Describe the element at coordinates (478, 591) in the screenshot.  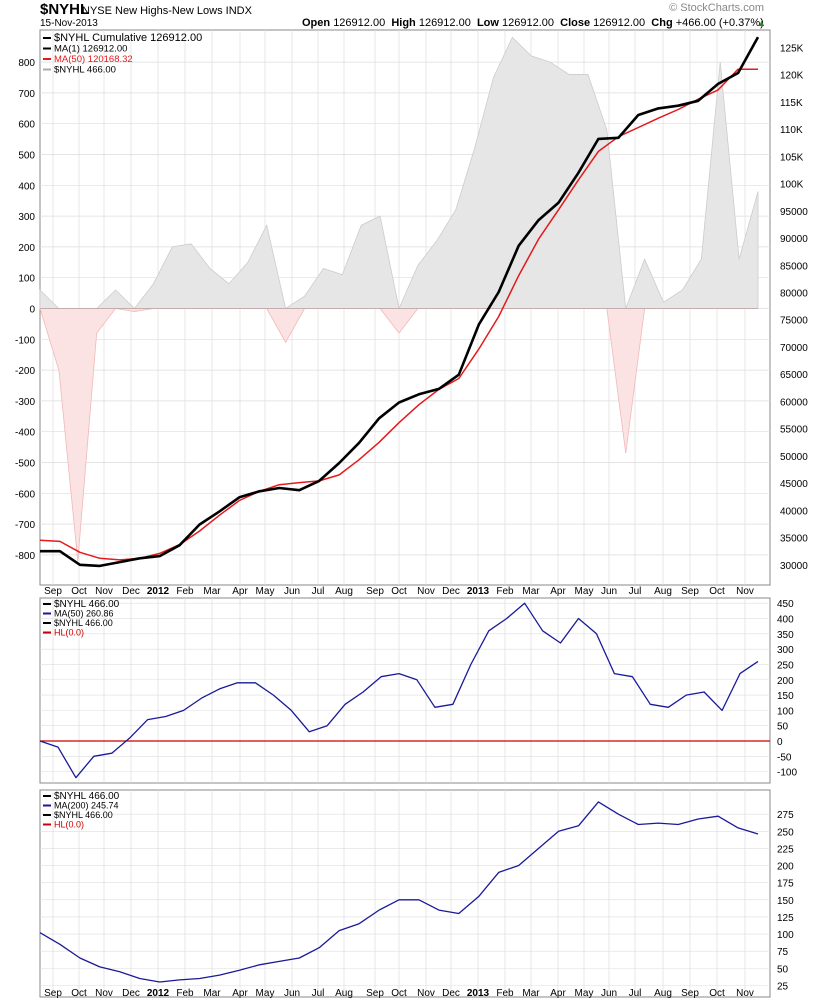
I see `x-tick-label: 2013` at that location.